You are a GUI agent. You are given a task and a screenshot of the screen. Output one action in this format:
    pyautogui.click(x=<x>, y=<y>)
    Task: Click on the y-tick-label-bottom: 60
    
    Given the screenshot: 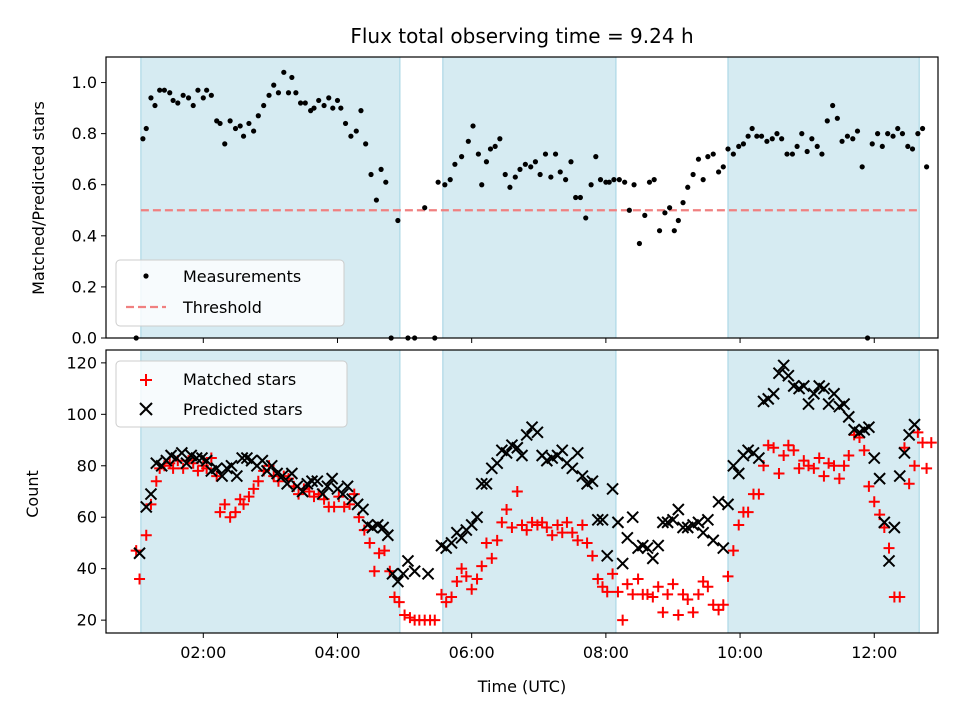 What is the action you would take?
    pyautogui.click(x=87, y=517)
    